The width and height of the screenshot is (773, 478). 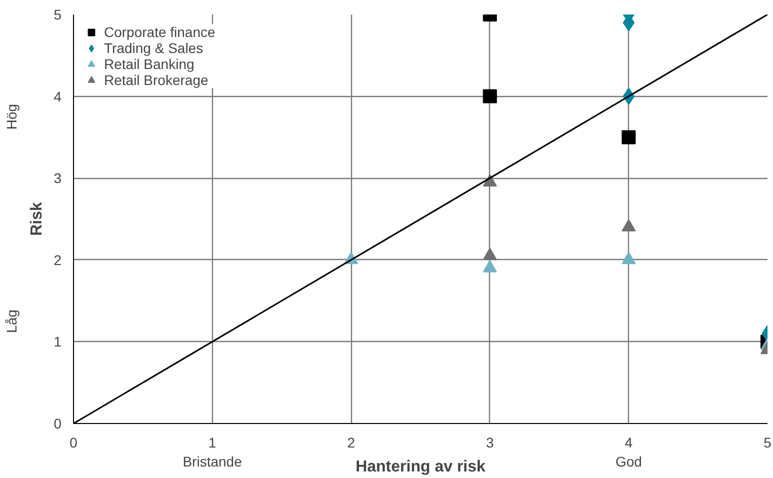 What do you see at coordinates (37, 219) in the screenshot?
I see `y-axis-title: Risk` at bounding box center [37, 219].